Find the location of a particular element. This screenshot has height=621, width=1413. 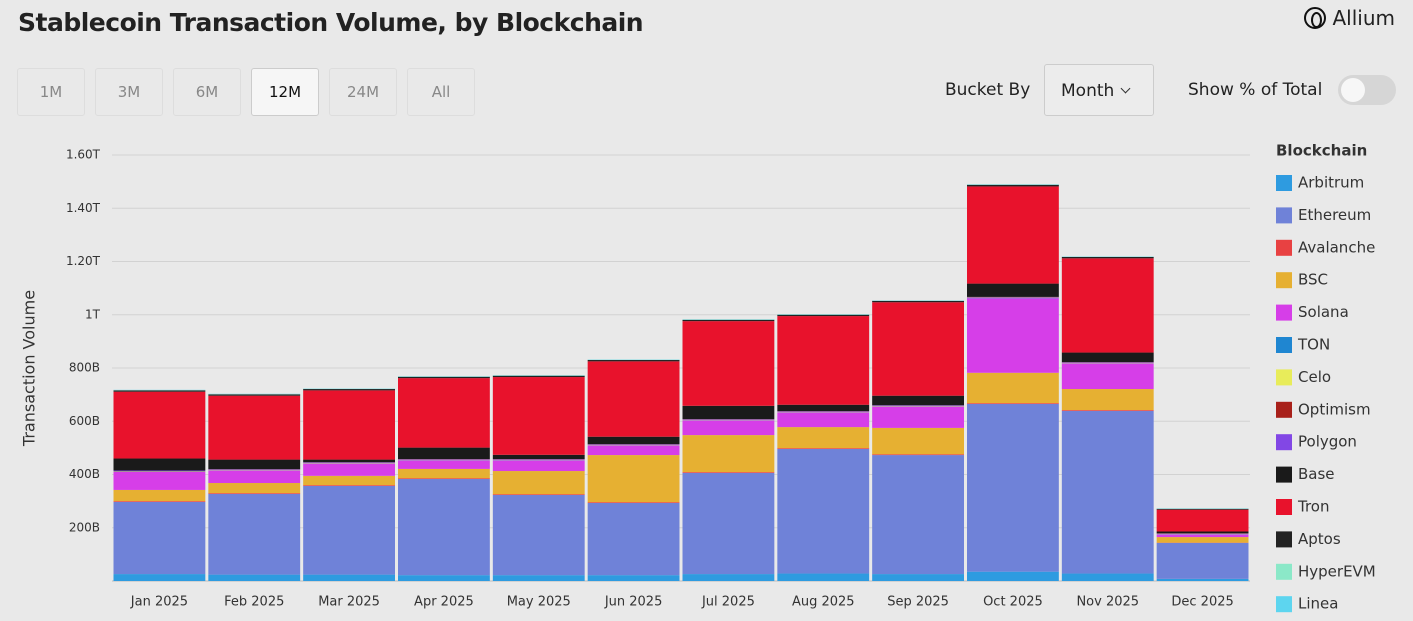

x-tick-label: Aug 2025 is located at coordinates (823, 602).